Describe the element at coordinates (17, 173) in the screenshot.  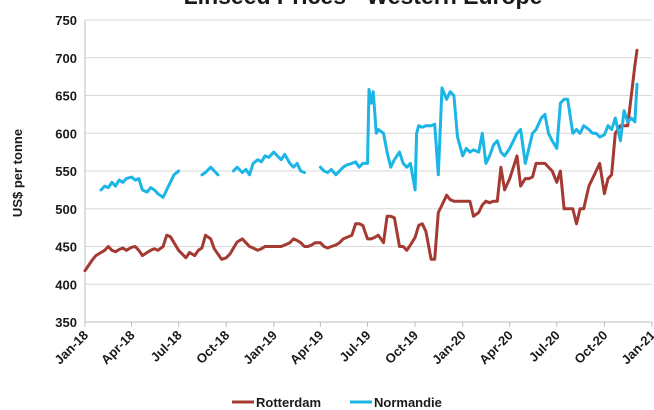
I see `y-axis-label: US$ per tonne` at that location.